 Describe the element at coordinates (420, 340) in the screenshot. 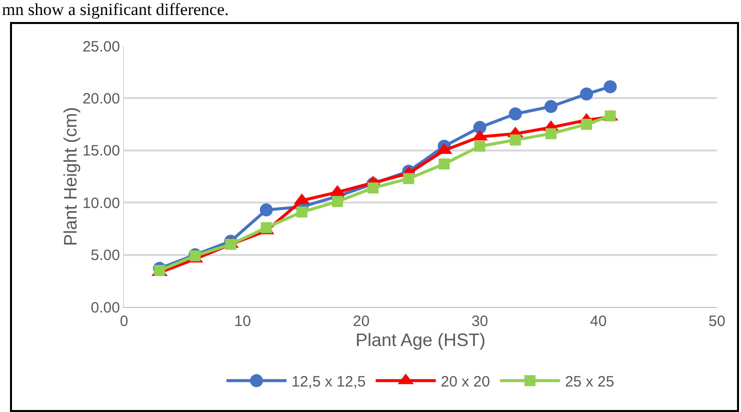

I see `x-axis-title: Plant Age (HST)` at that location.